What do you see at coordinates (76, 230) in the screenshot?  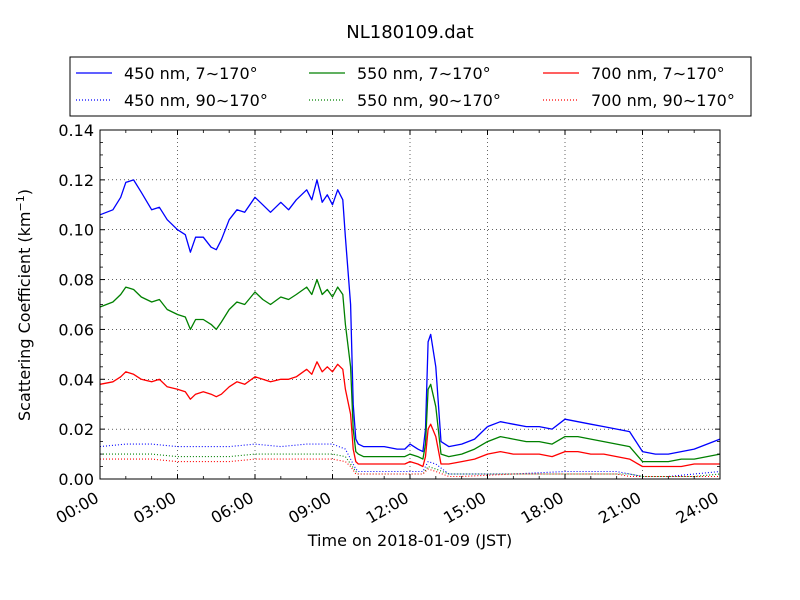 I see `y-tick-label-5: 0.10` at bounding box center [76, 230].